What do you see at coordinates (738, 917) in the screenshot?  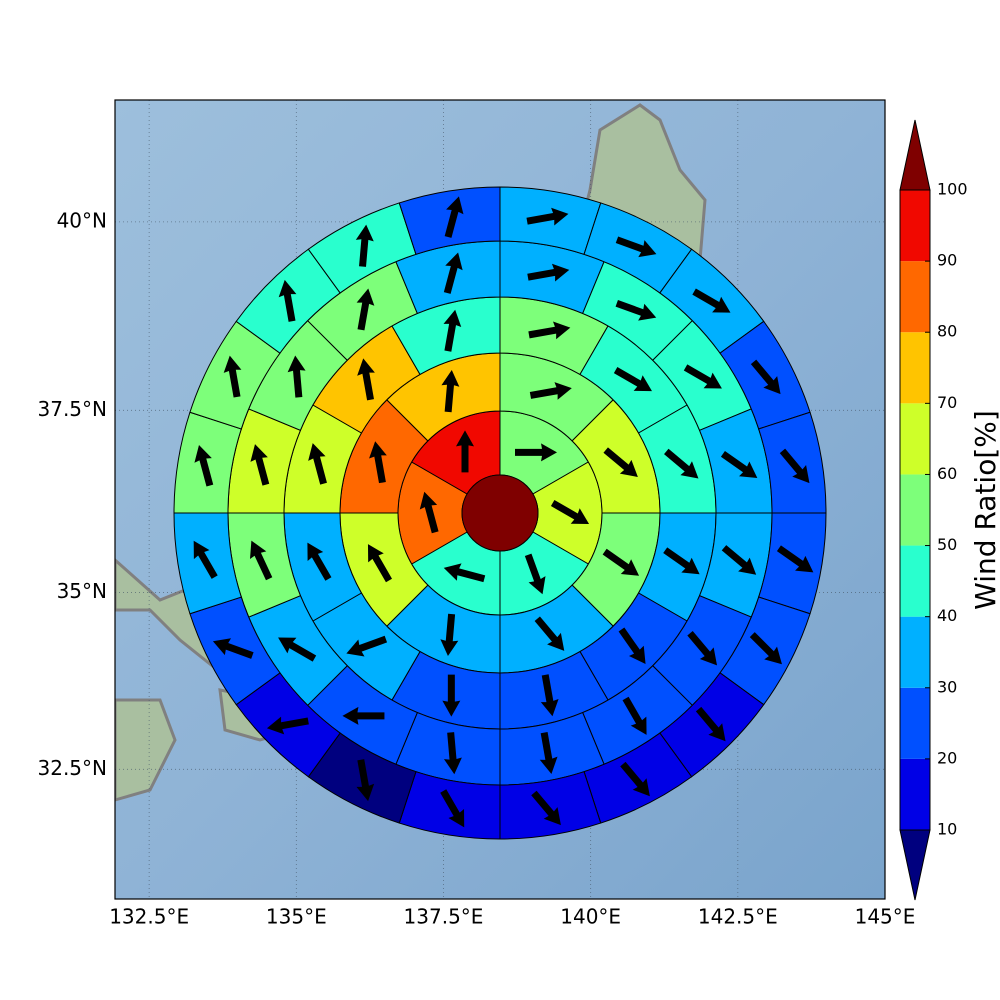 I see `x-tick-label: 142.5°E` at bounding box center [738, 917].